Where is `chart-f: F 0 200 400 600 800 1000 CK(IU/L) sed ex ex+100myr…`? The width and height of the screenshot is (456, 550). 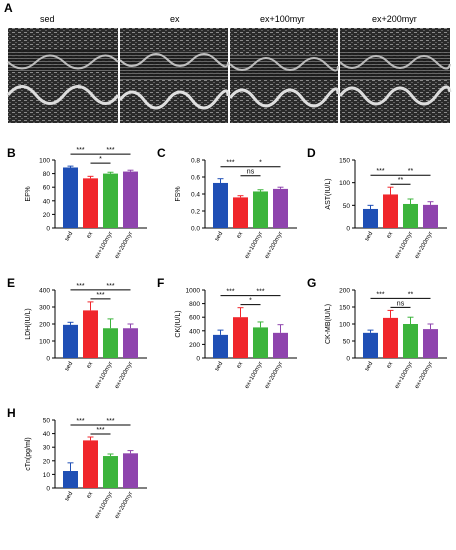
chart-f: F 0 200 400 600 800 1000 CK(IU/L) sed ex ex+100myr… is located at coordinates (227, 333).